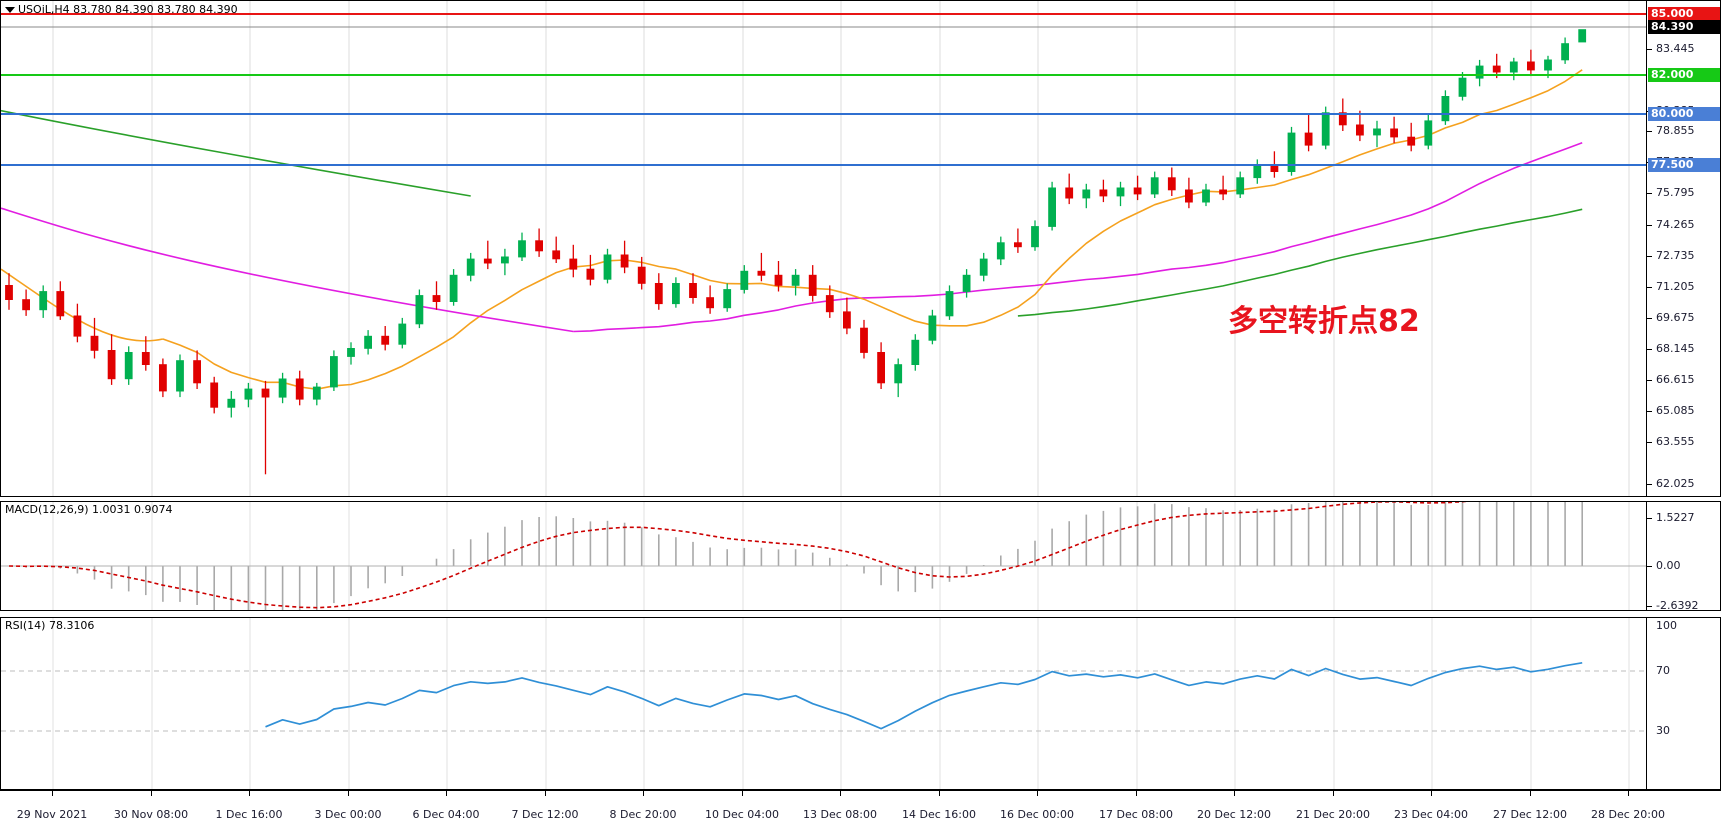 The height and width of the screenshot is (832, 1721). I want to click on rsi-tick: 100, so click(1666, 625).